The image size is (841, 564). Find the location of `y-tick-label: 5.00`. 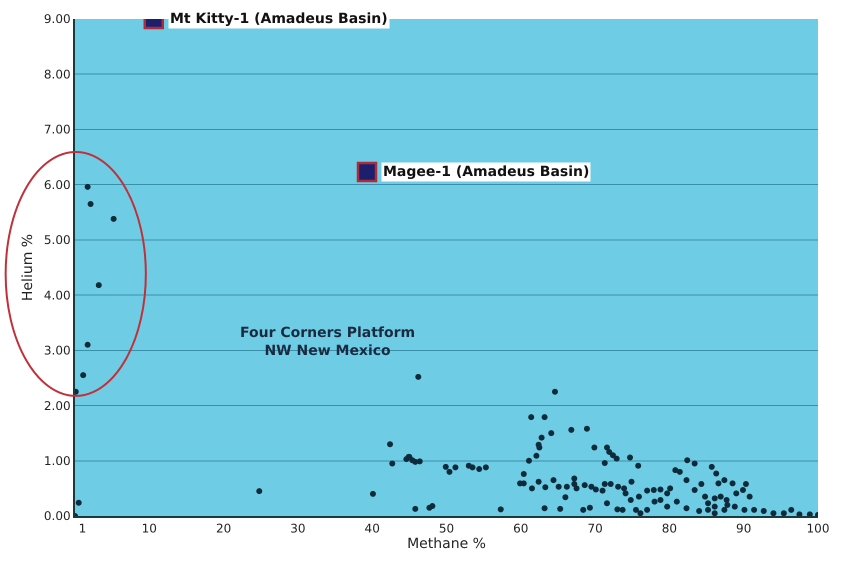

y-tick-label: 5.00 is located at coordinates (57, 240).